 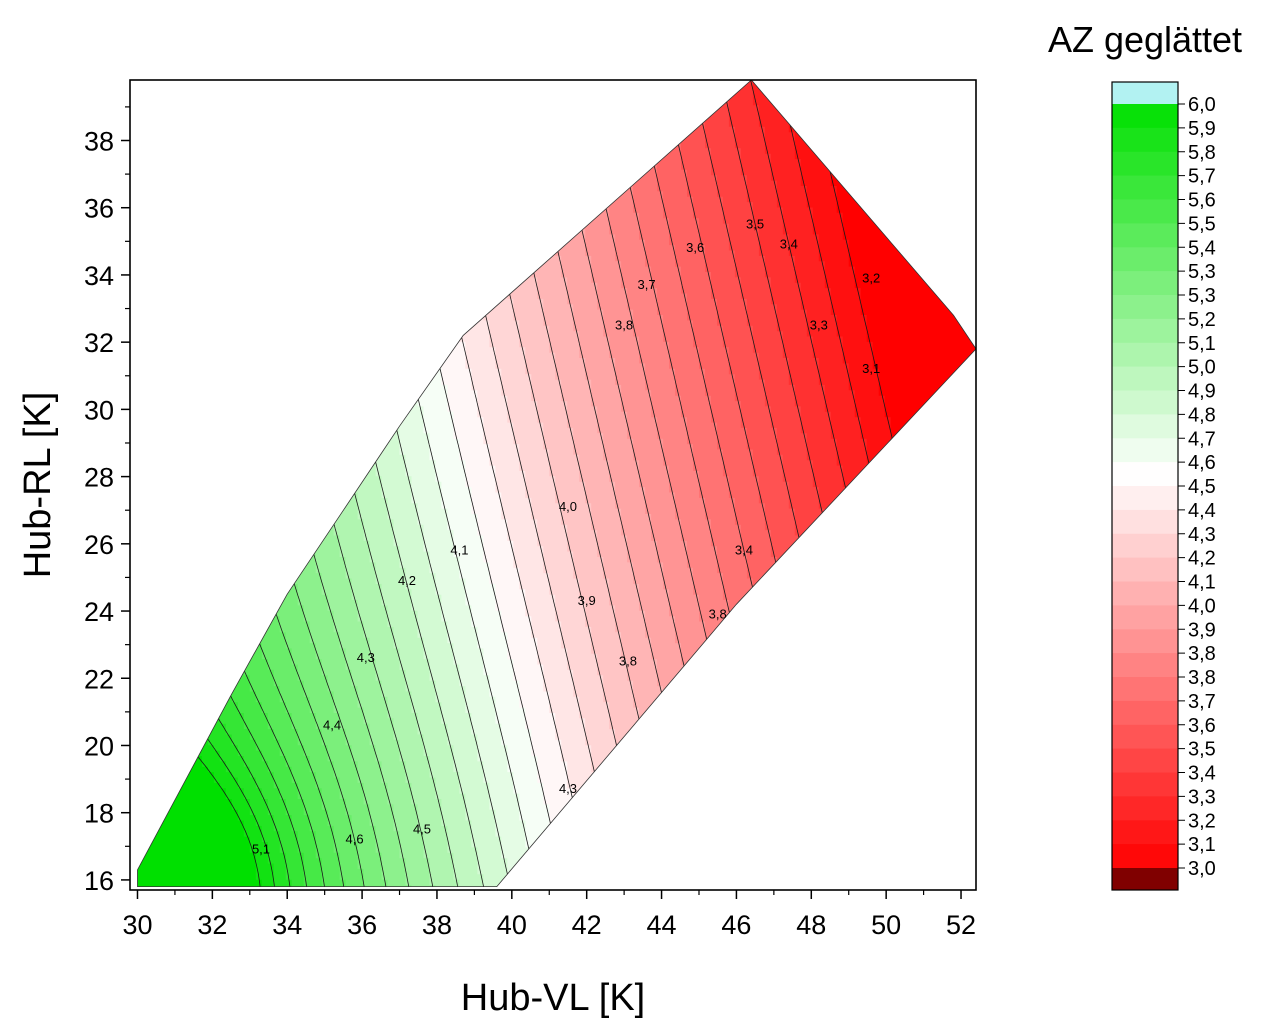 What do you see at coordinates (1202, 392) in the screenshot?
I see `colorbar-label: 4,9` at bounding box center [1202, 392].